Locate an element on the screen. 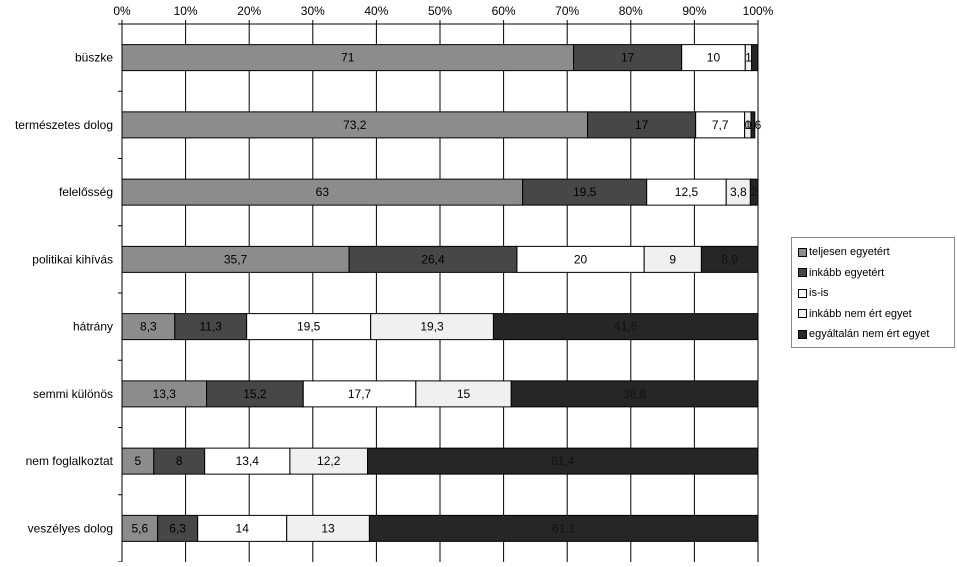 Image resolution: width=957 pixels, height=567 pixels. data-label: 12,5 is located at coordinates (687, 192).